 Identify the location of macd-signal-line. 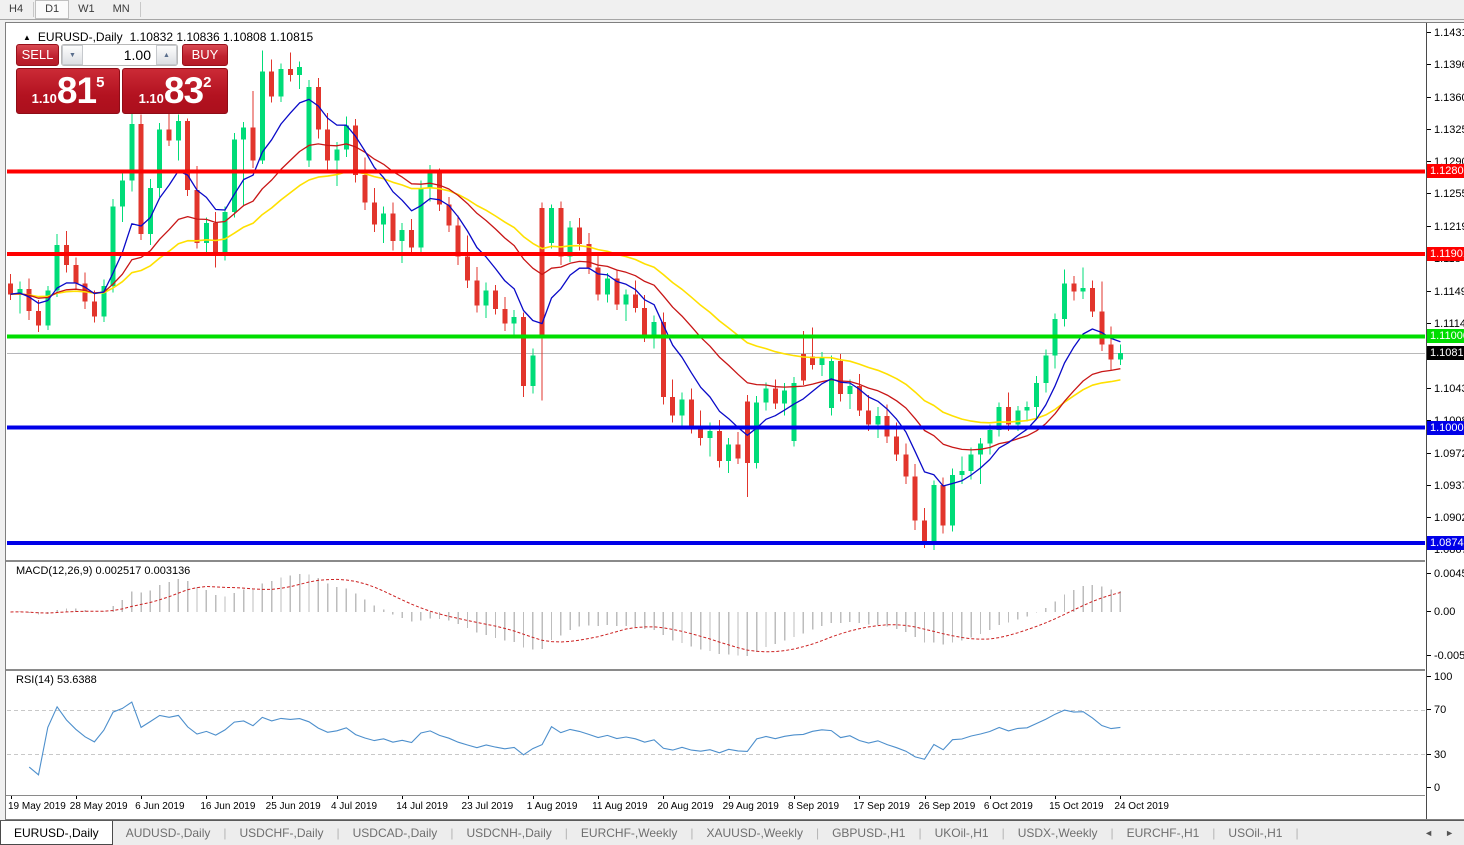
(565, 615).